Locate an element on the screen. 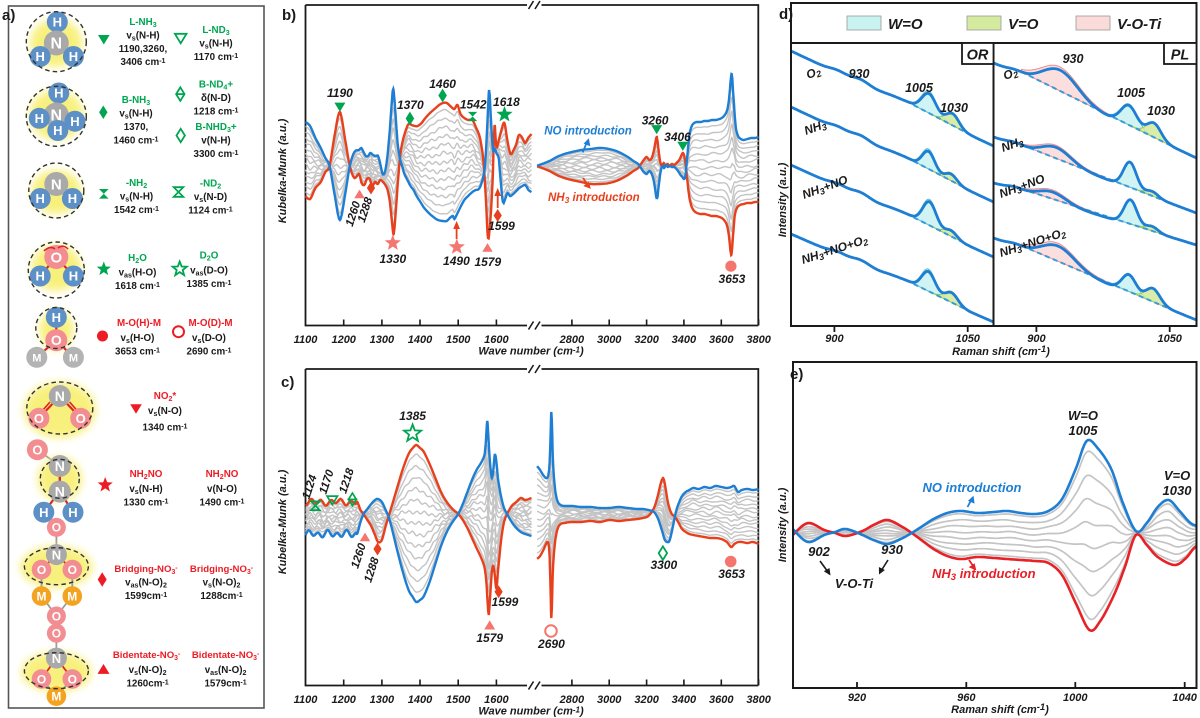  svg-text: vs(N-O) is located at coordinates (165, 412).